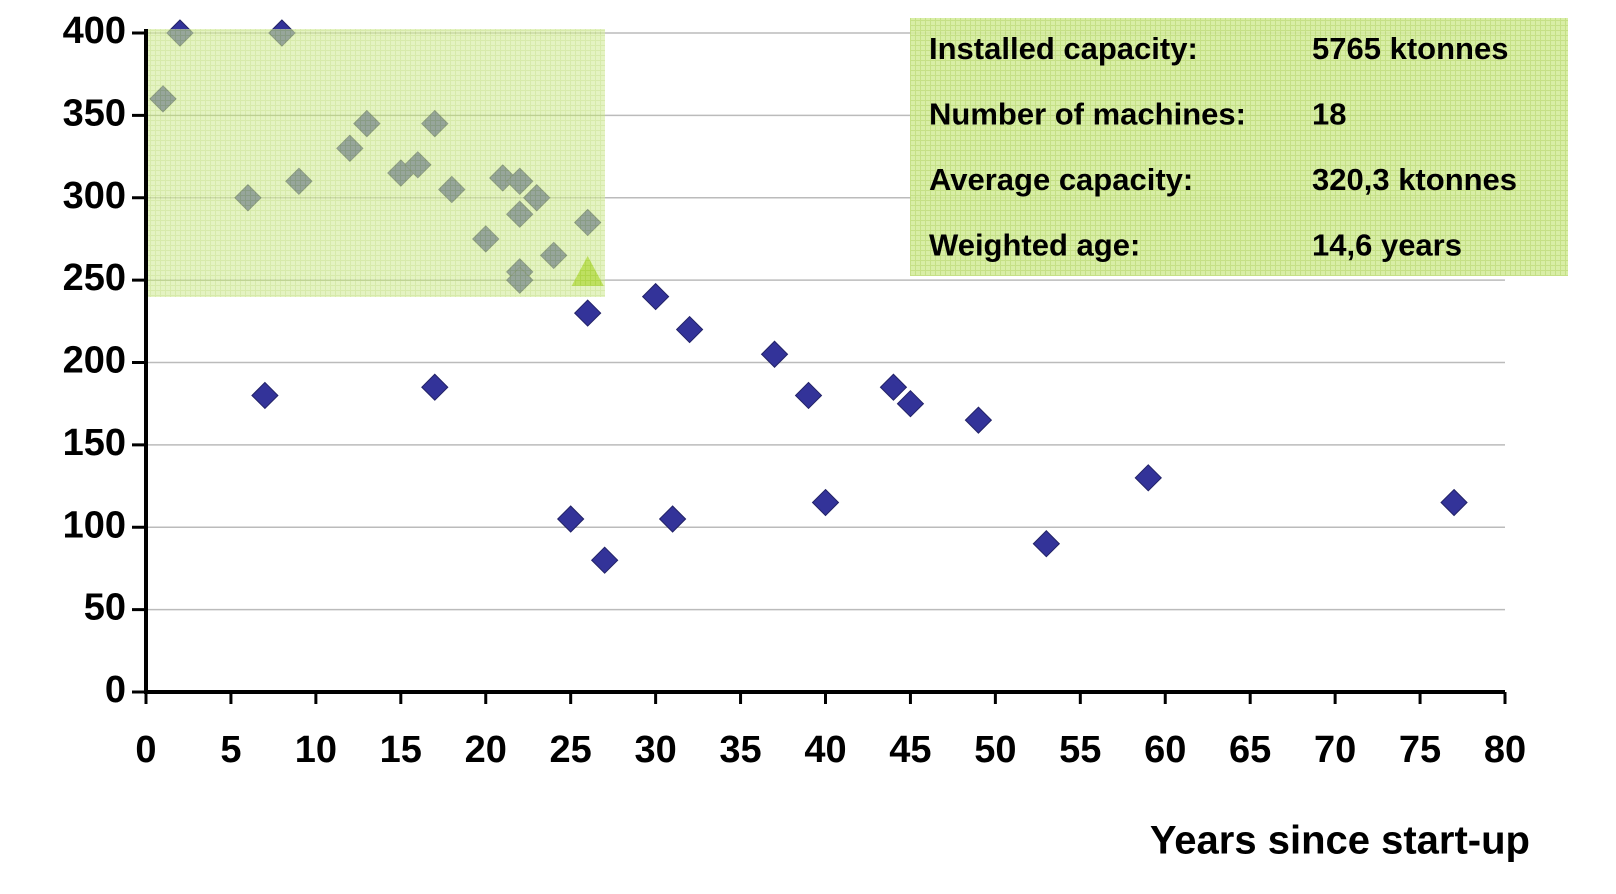  What do you see at coordinates (1061, 179) in the screenshot?
I see `info-label: Average capacity:` at bounding box center [1061, 179].